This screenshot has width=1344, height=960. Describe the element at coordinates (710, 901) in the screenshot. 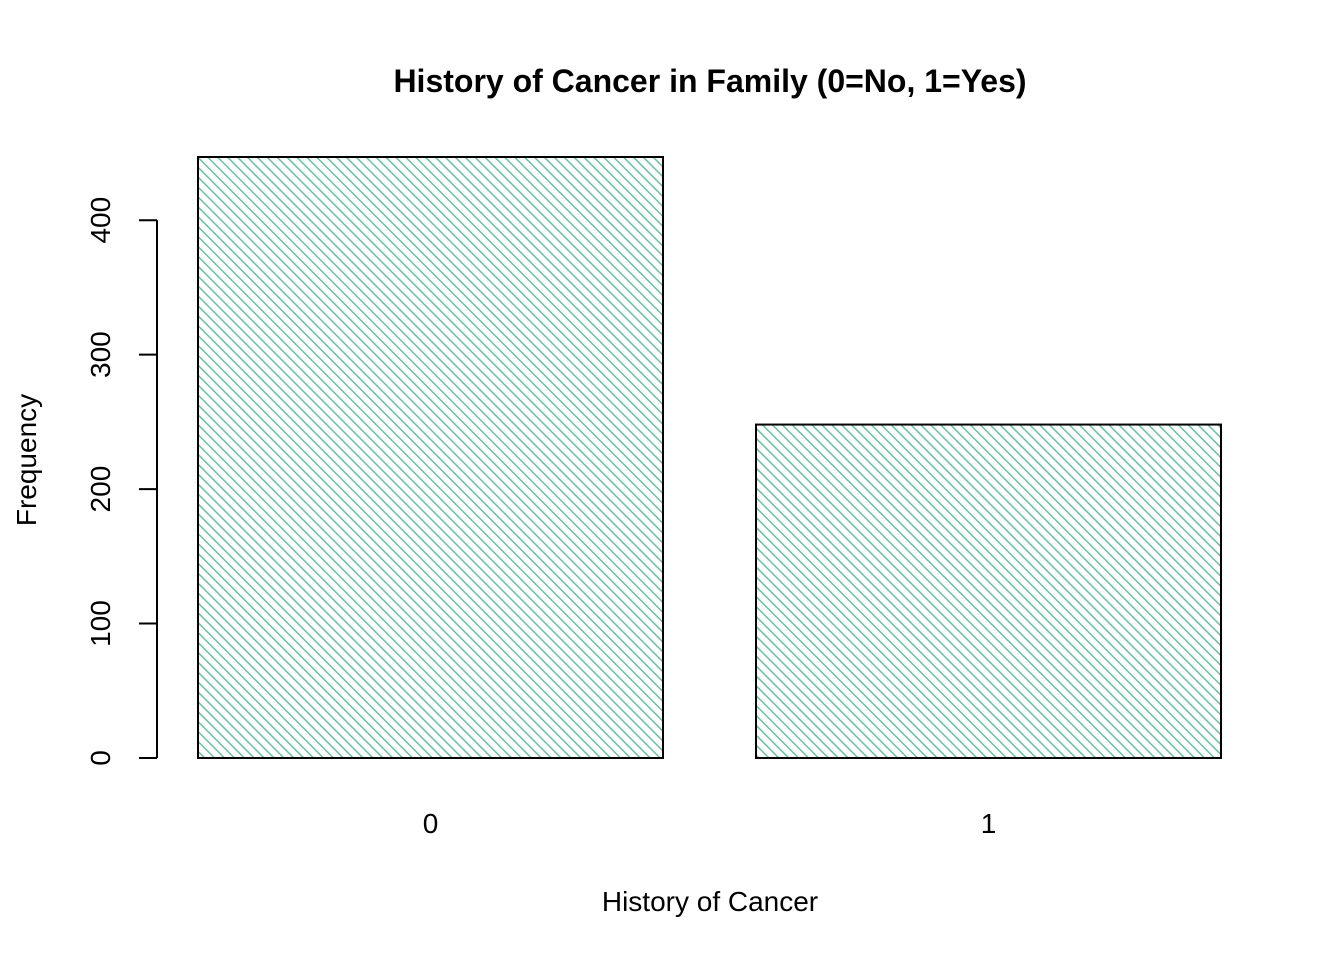

I see `x-axis-label: History of Cancer` at that location.